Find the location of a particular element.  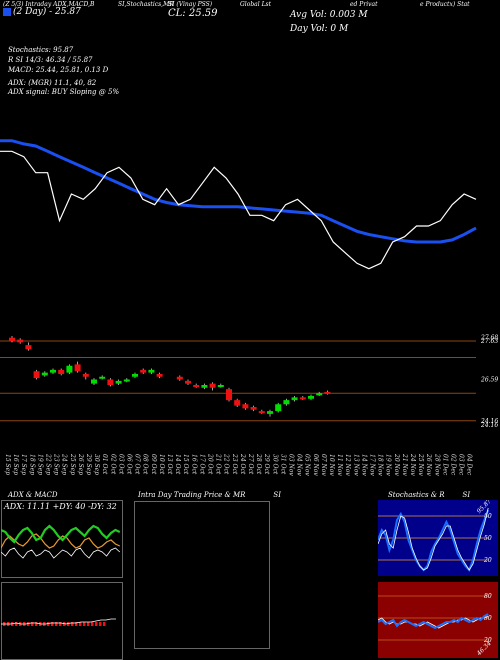

x-tick-label: 30 Sep is located at coordinates (96, 464).